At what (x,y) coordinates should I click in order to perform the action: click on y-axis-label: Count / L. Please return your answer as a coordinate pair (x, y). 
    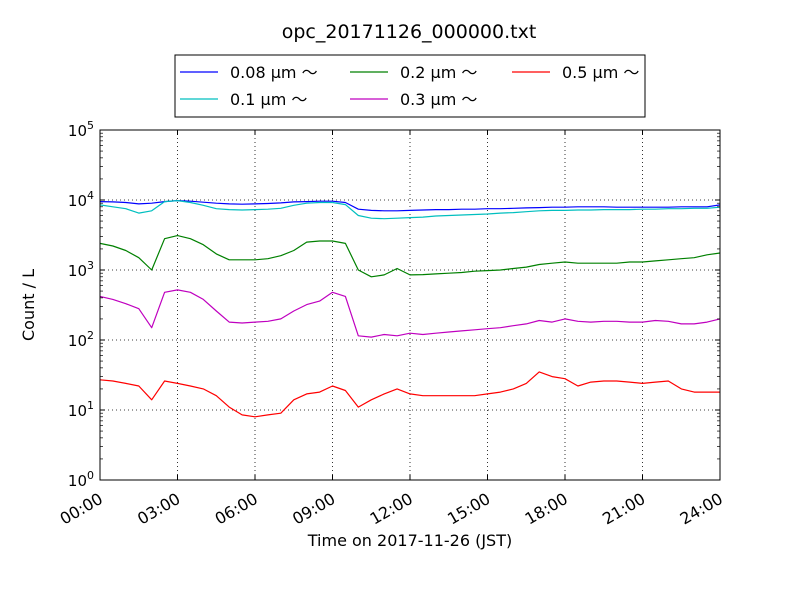
    Looking at the image, I should click on (28, 305).